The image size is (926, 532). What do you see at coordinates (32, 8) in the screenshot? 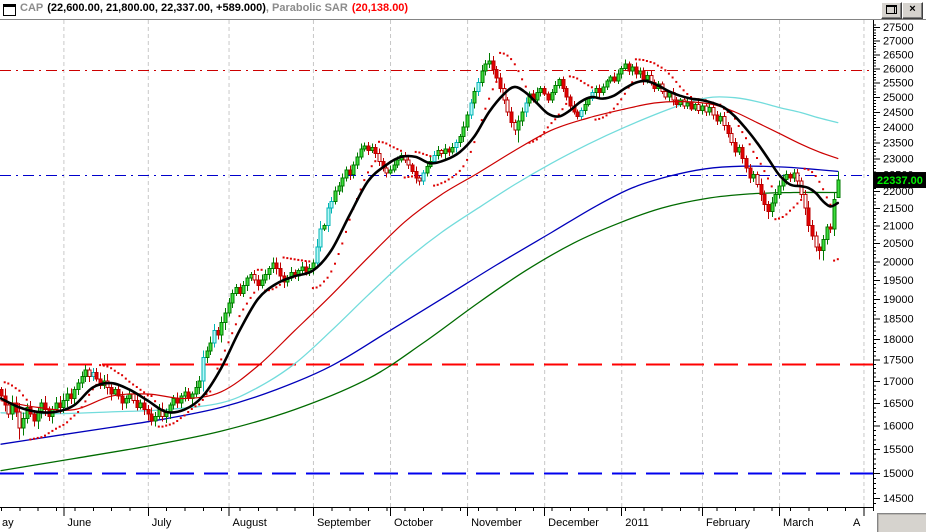
I see `symbol-label: CAP` at bounding box center [32, 8].